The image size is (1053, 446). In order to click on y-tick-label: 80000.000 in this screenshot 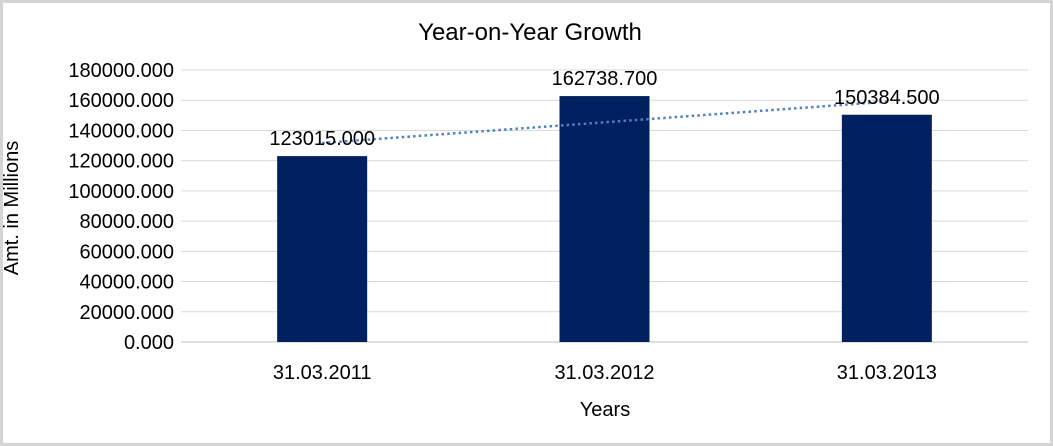, I will do `click(126, 222)`.